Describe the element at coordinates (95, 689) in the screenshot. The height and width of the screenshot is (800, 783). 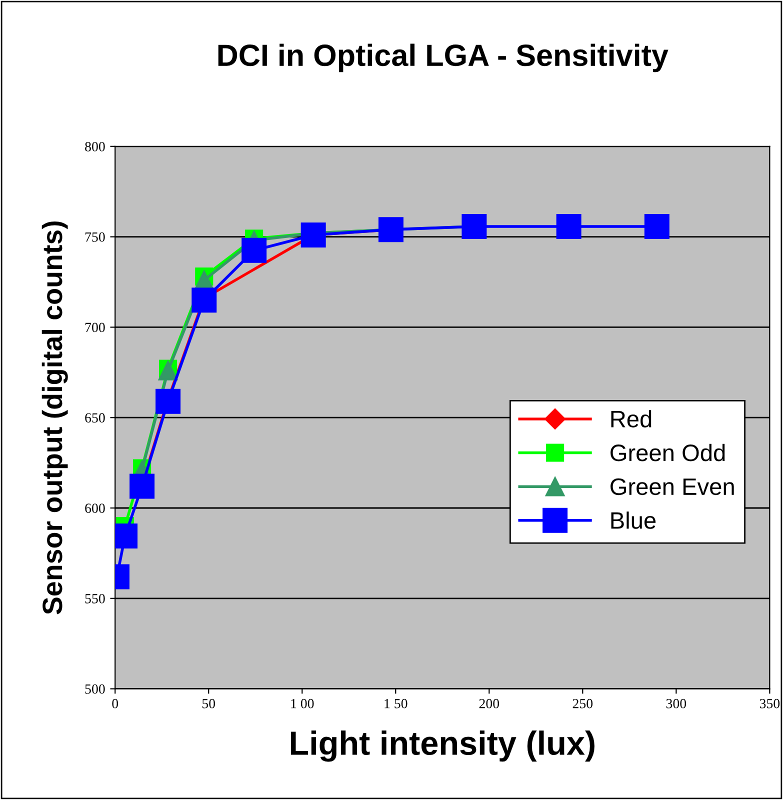
I see `y-tick-label: 500` at that location.